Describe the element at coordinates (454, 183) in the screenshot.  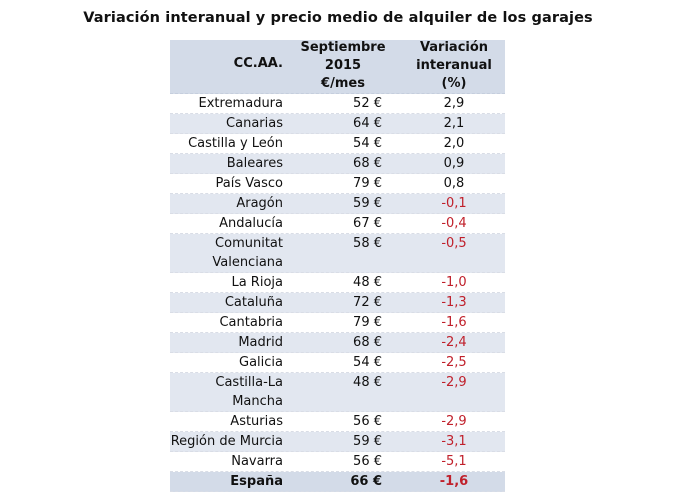
I see `variation-cell: 0,8` at that location.